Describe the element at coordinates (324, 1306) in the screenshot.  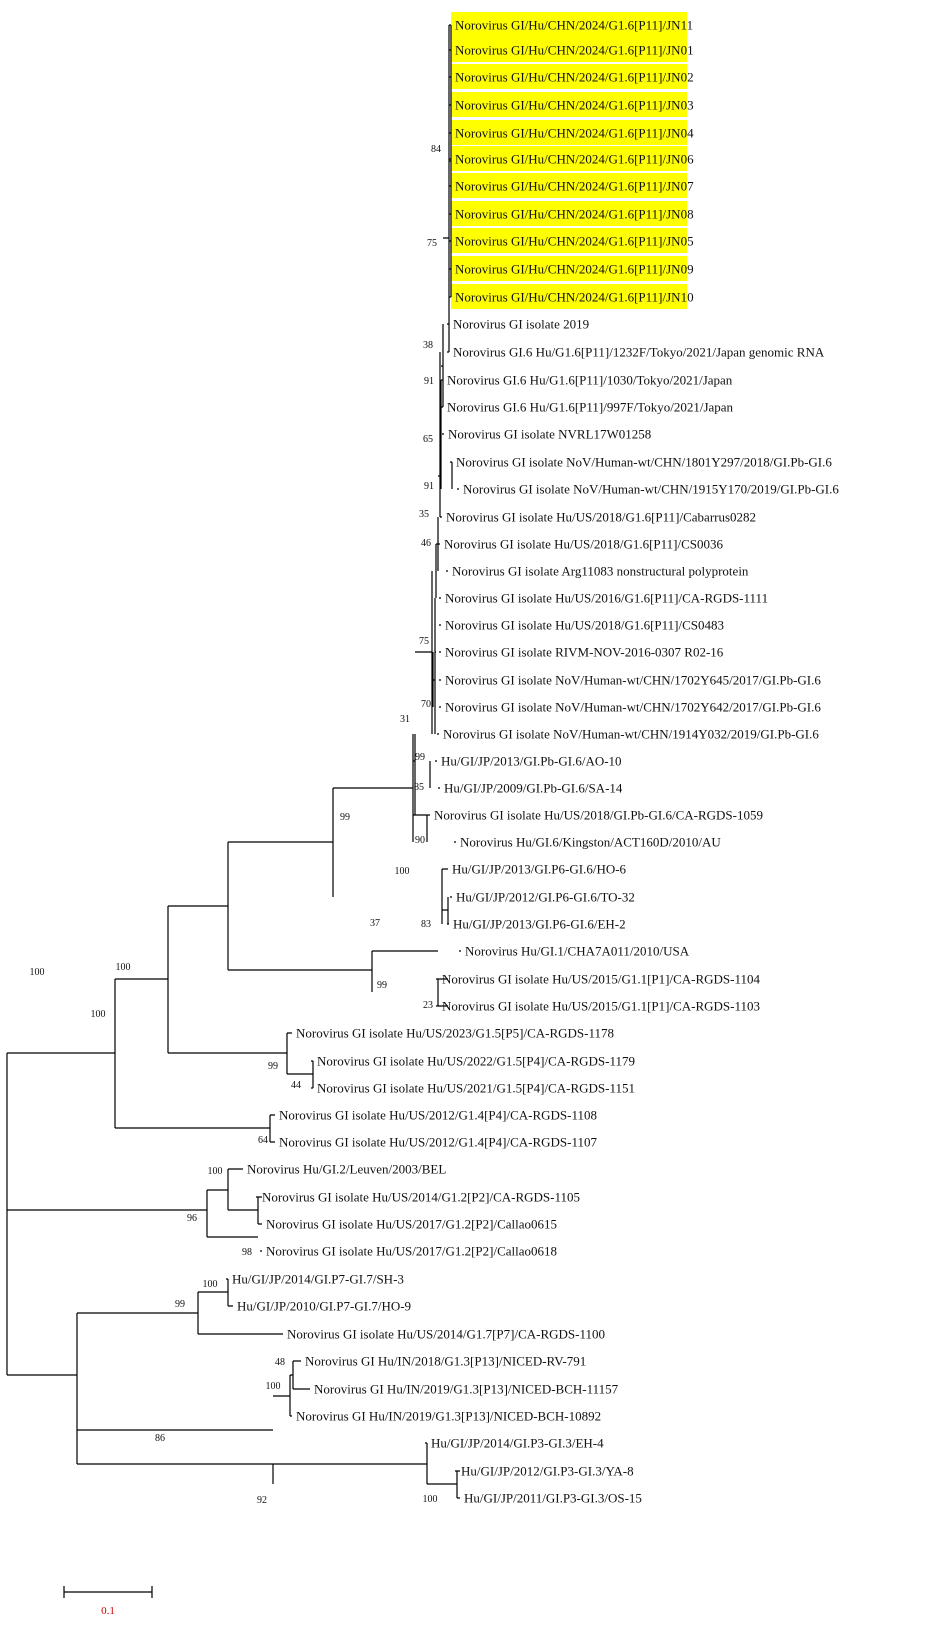
I see `tip-label: Hu/GI/JP/2010/GI.P7-GI.7/HO-9` at that location.